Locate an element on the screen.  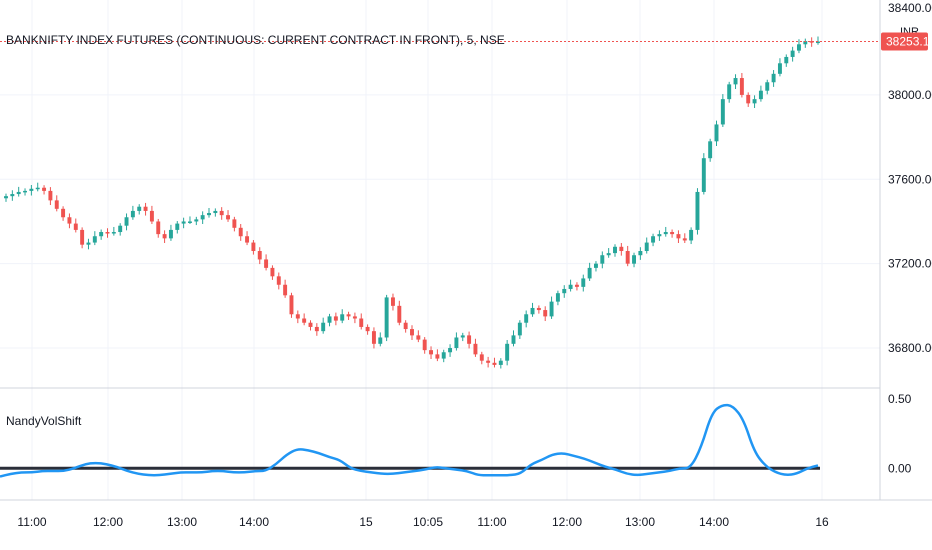
indicator-layer is located at coordinates (410, 440).